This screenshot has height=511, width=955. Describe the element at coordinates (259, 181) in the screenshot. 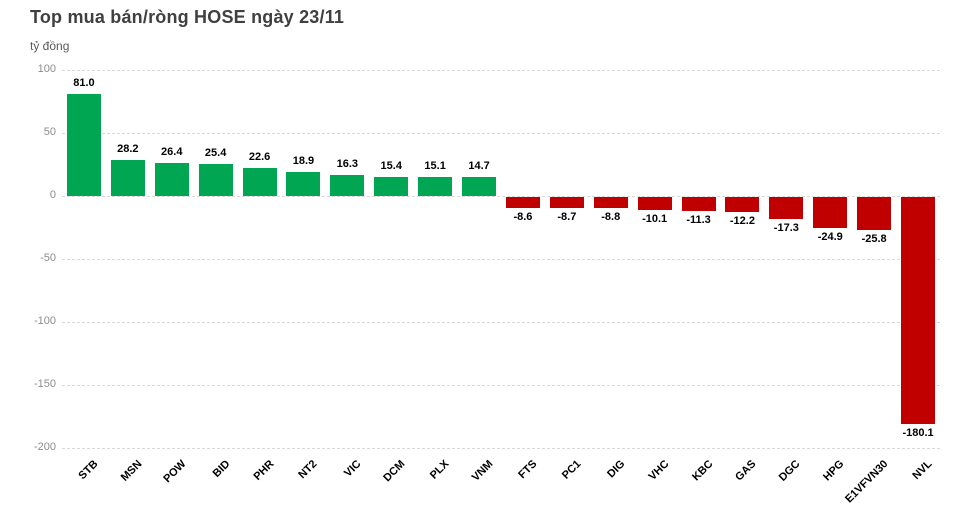

I see `bar-phr` at that location.